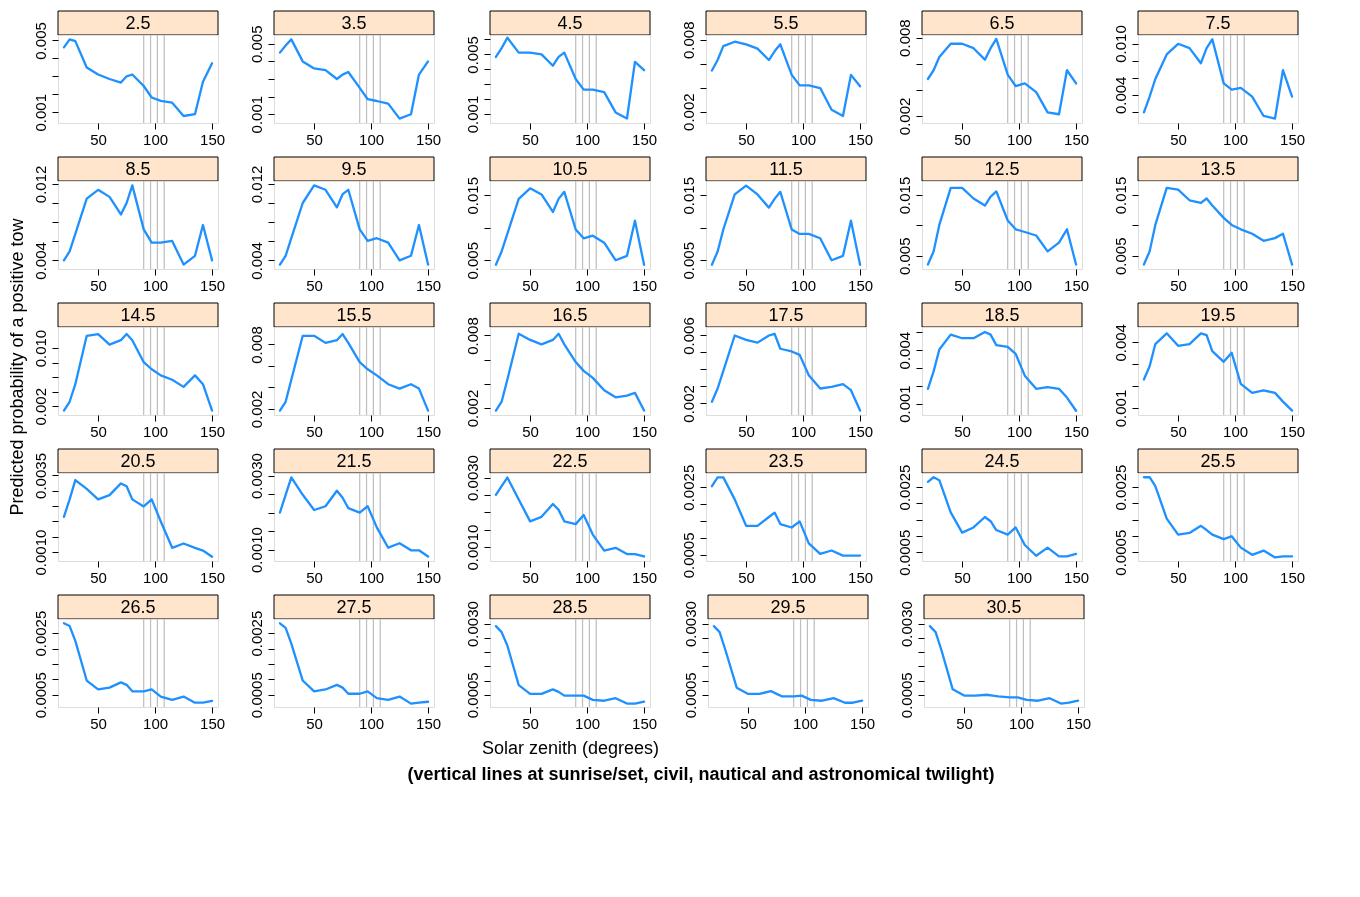  What do you see at coordinates (1218, 315) in the screenshot?
I see `chart-title: 19.5` at bounding box center [1218, 315].